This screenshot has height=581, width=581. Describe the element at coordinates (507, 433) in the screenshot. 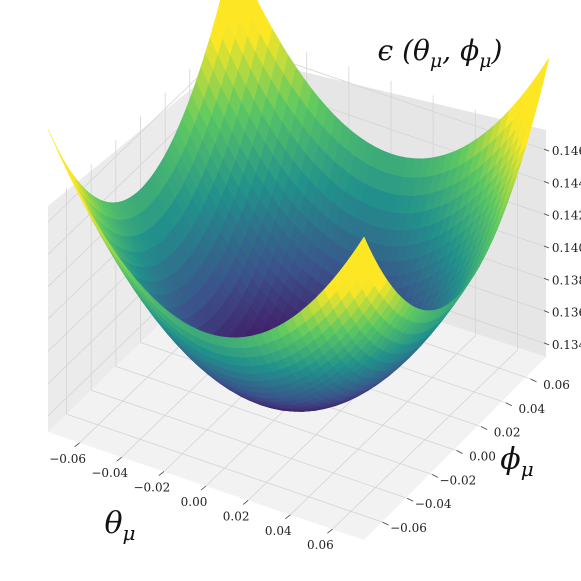

I see `y-tick-label: 0.02` at that location.